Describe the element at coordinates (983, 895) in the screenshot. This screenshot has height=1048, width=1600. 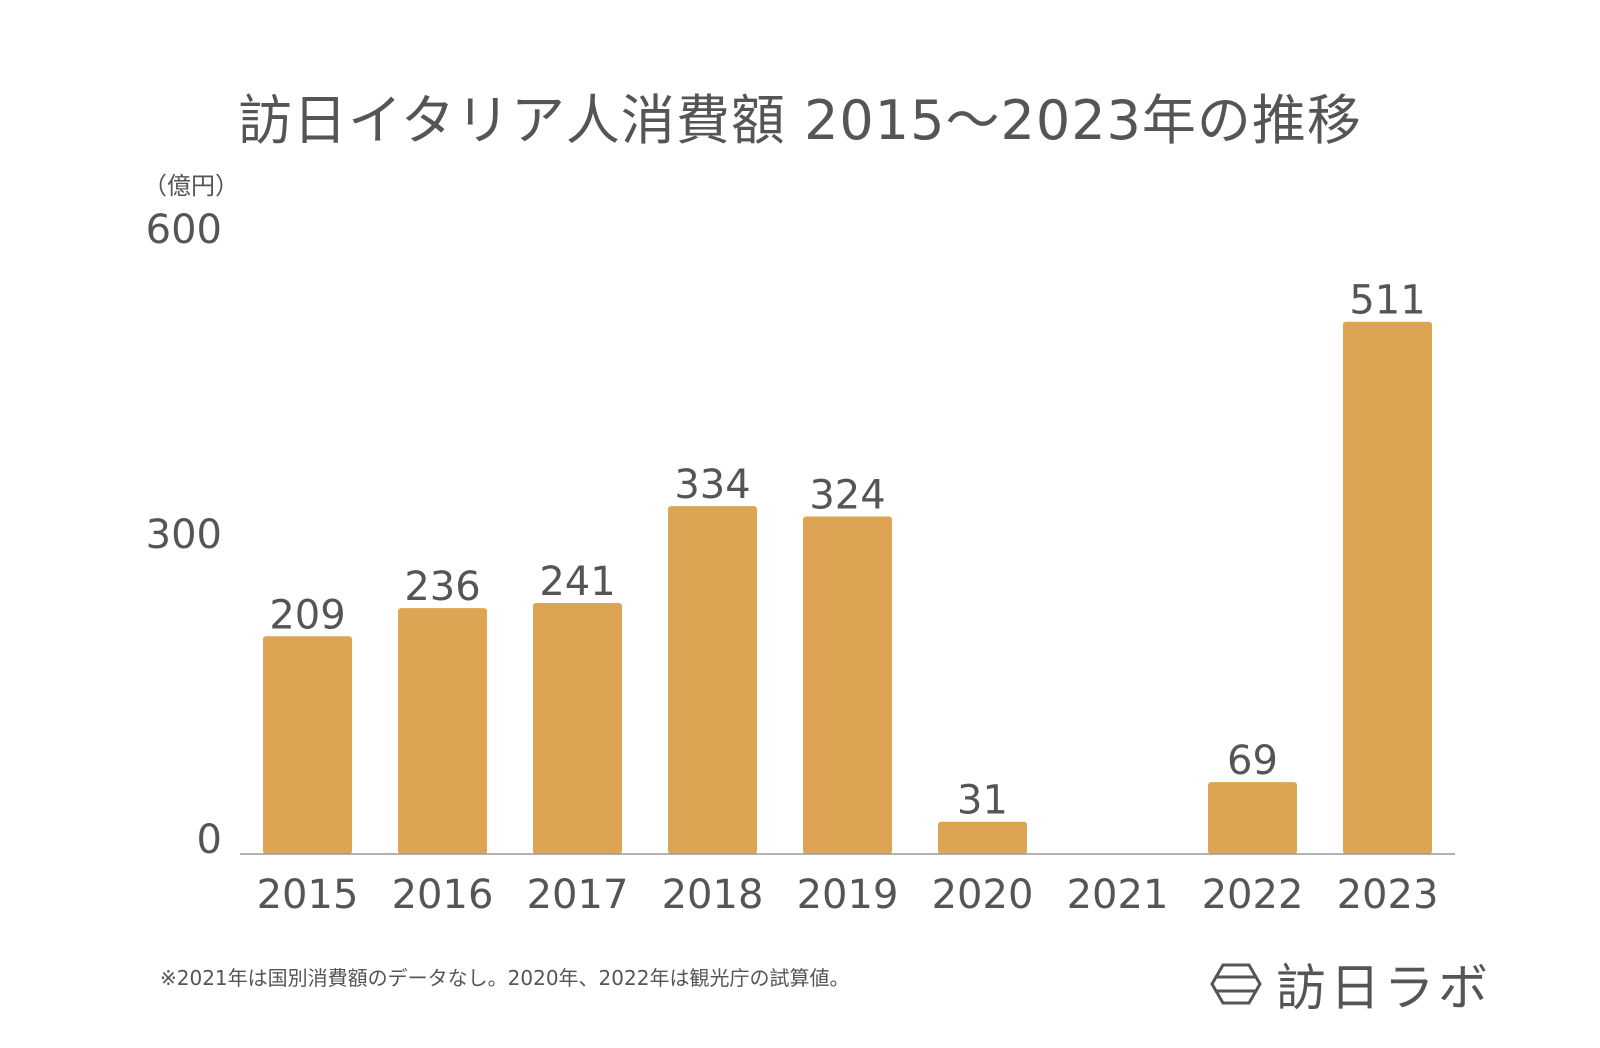
I see `x-tick-2020: 2020` at that location.